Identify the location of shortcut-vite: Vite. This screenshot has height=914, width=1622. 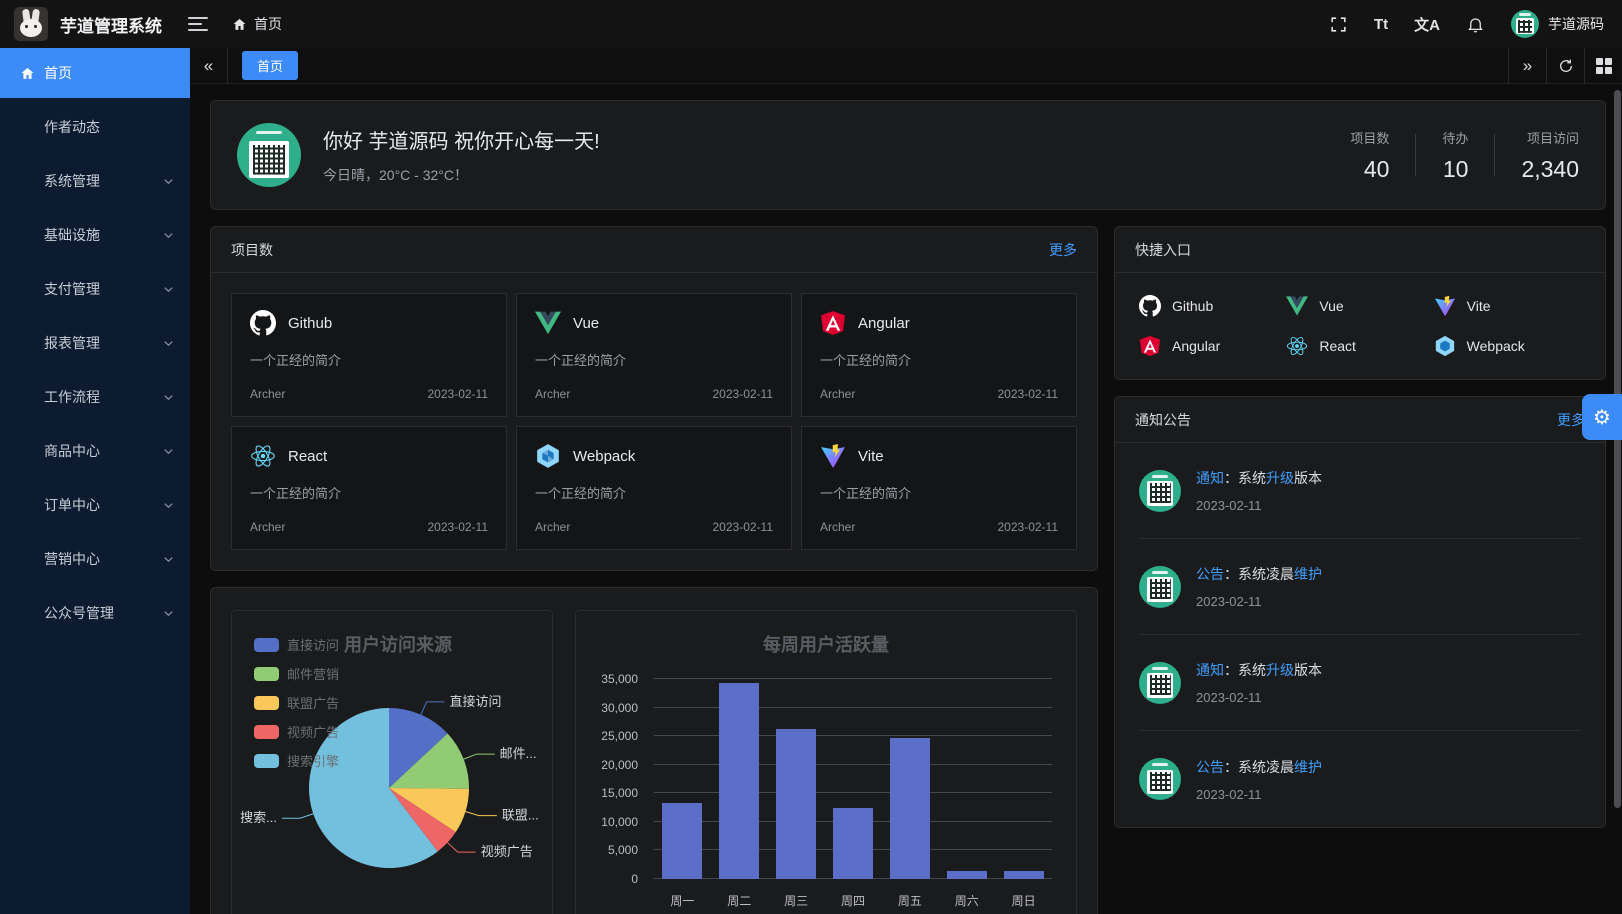
(1507, 306).